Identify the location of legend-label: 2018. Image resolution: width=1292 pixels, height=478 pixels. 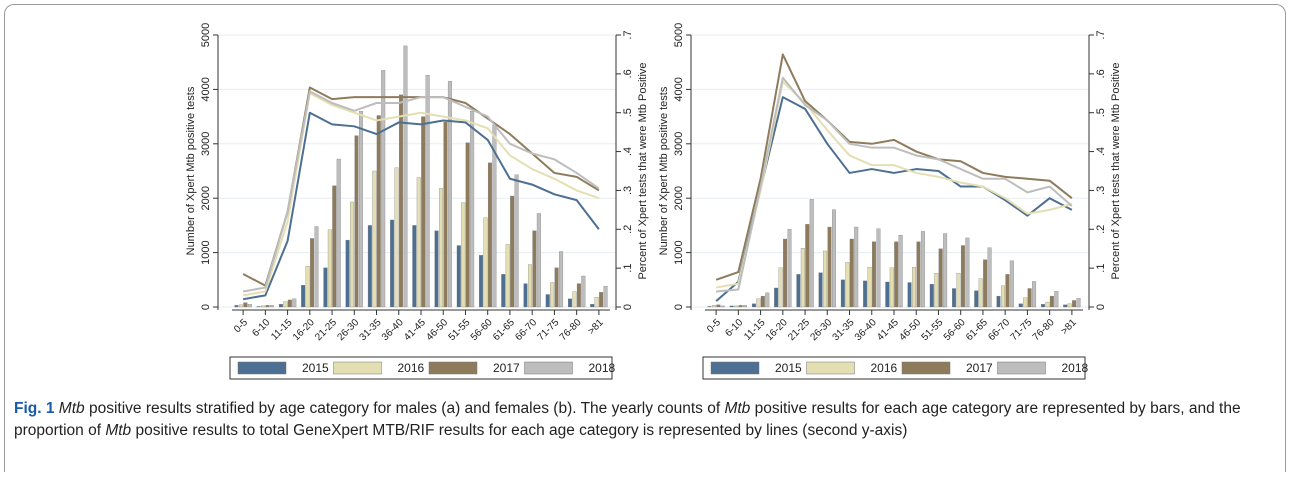
(602, 368).